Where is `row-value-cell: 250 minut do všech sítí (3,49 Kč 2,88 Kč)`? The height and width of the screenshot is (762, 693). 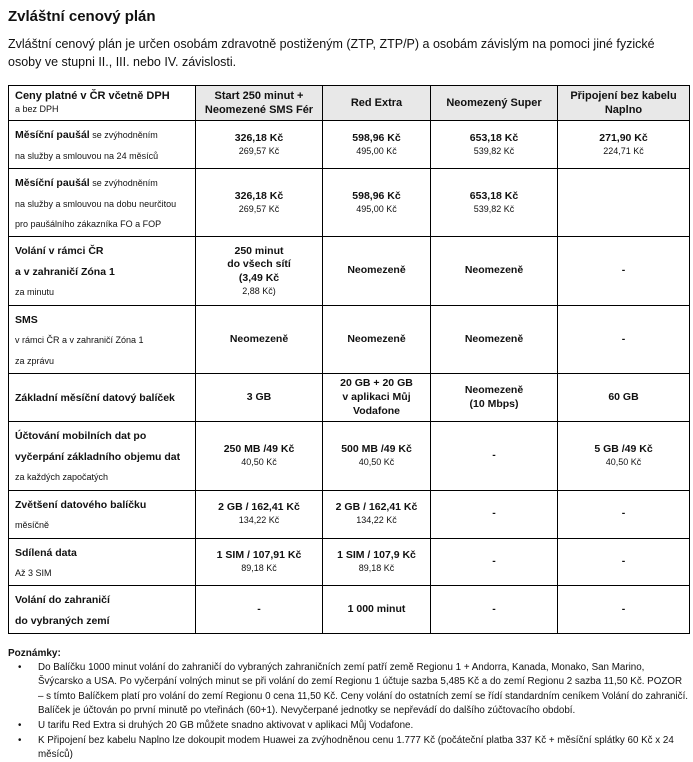 row-value-cell: 250 minut do všech sítí (3,49 Kč 2,88 Kč) is located at coordinates (259, 271).